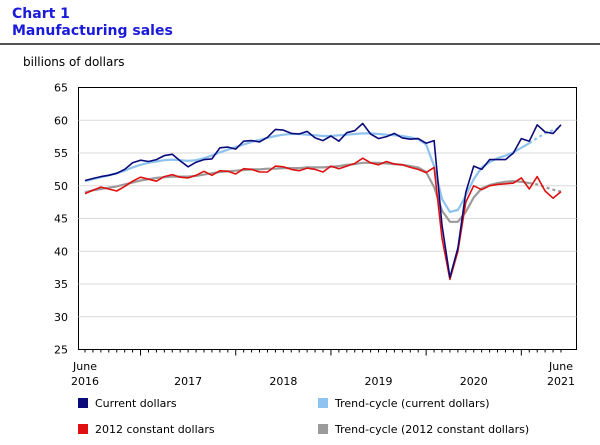  I want to click on y-tick-label-45: 45, so click(61, 219).